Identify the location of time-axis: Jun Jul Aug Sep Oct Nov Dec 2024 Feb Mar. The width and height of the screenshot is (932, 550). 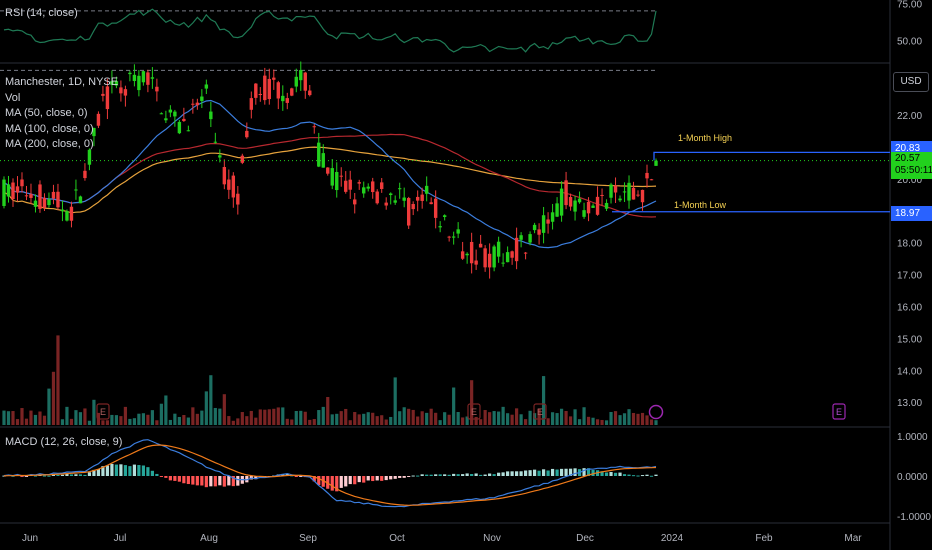
(442, 538).